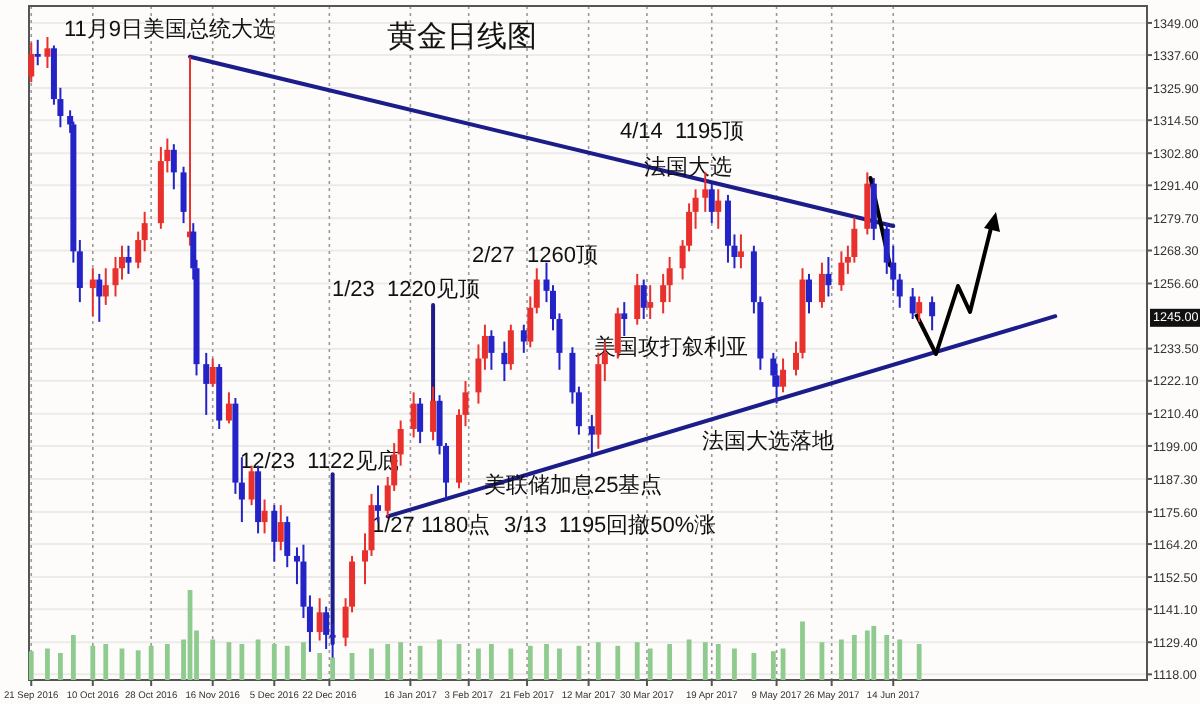 This screenshot has height=704, width=1200. I want to click on annotation: 法国大选落地, so click(768, 441).